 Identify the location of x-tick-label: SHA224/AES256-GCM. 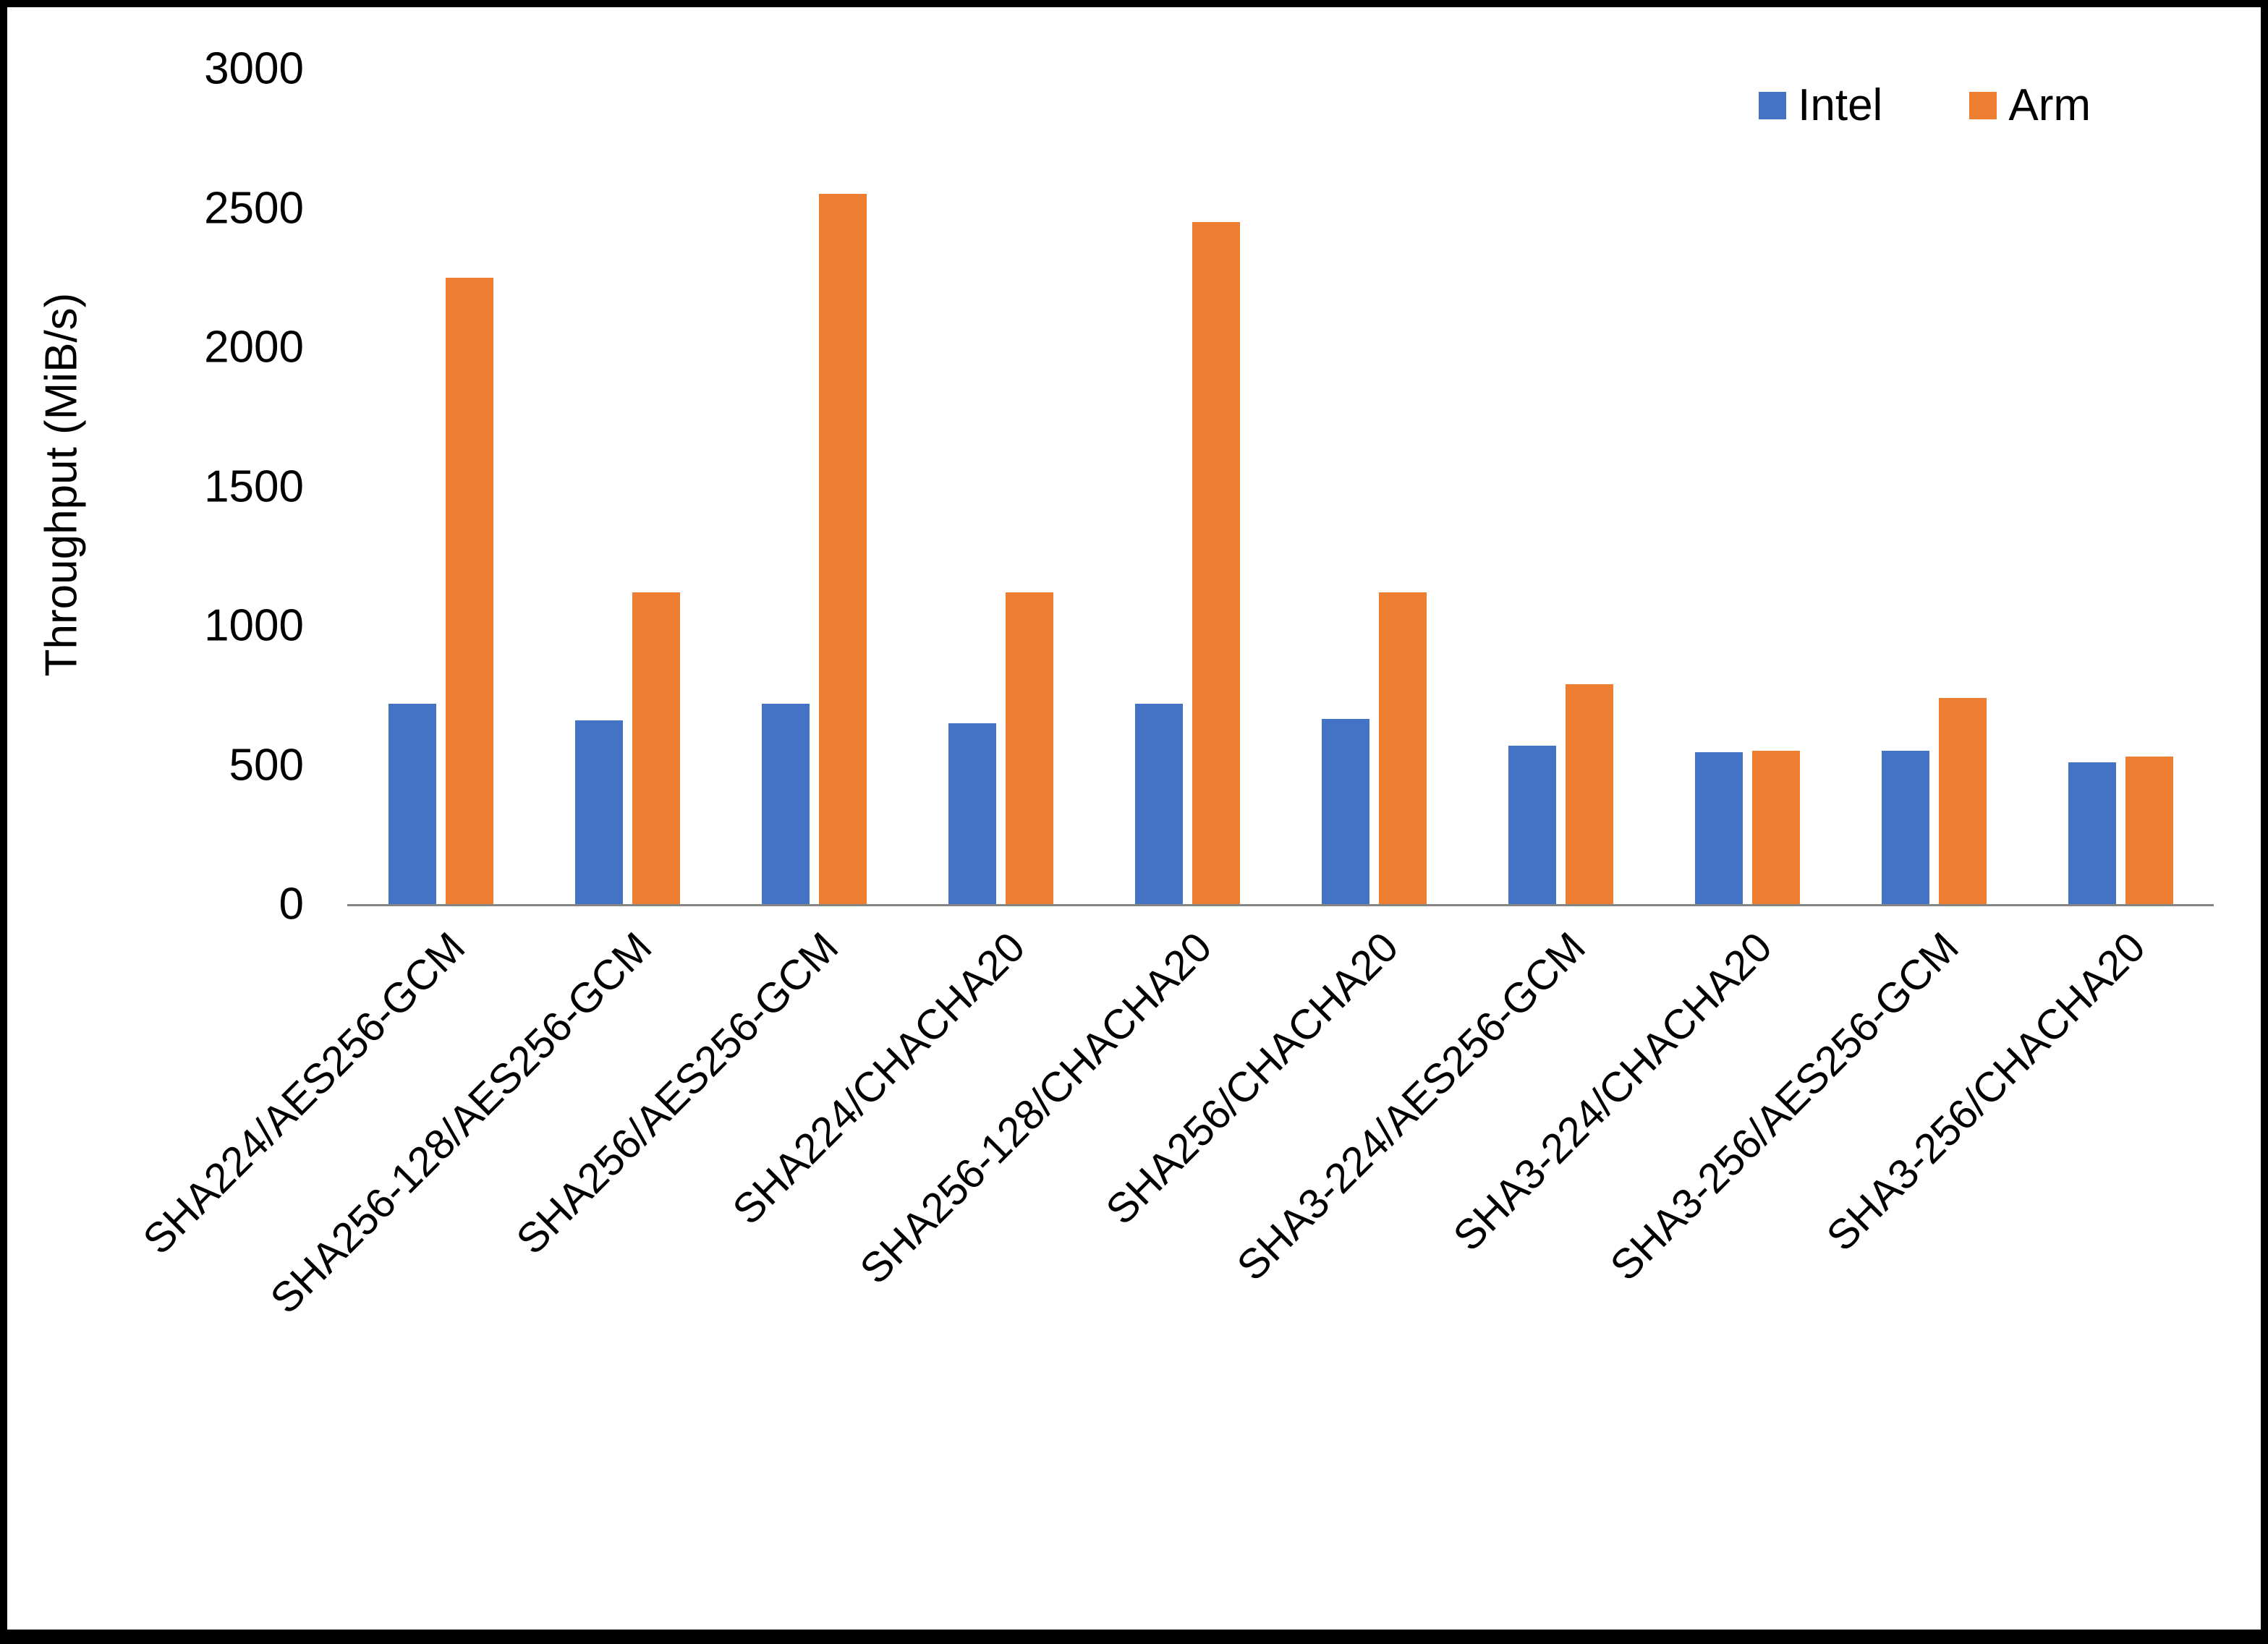
(304, 1093).